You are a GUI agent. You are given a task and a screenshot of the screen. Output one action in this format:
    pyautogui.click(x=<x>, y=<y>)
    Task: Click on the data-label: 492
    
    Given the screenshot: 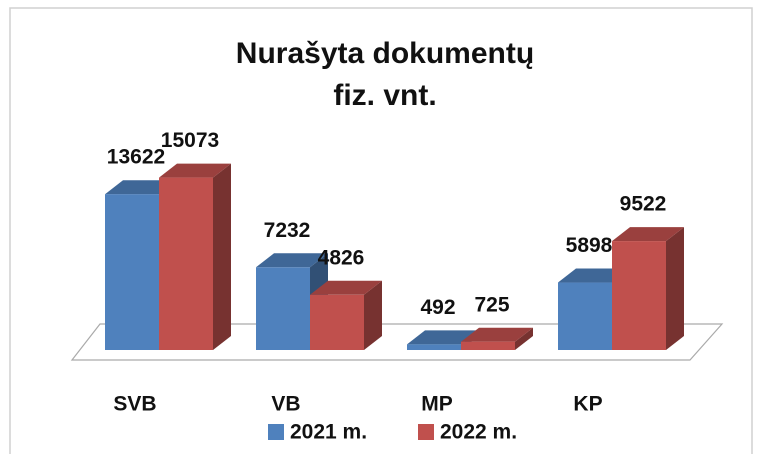 What is the action you would take?
    pyautogui.click(x=437, y=307)
    